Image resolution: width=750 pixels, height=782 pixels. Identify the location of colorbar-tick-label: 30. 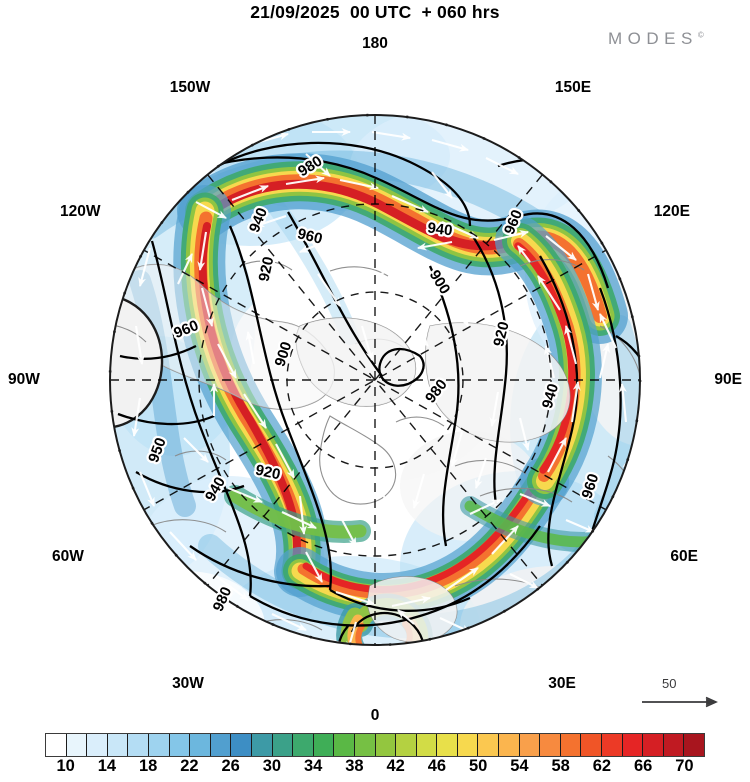
(272, 766).